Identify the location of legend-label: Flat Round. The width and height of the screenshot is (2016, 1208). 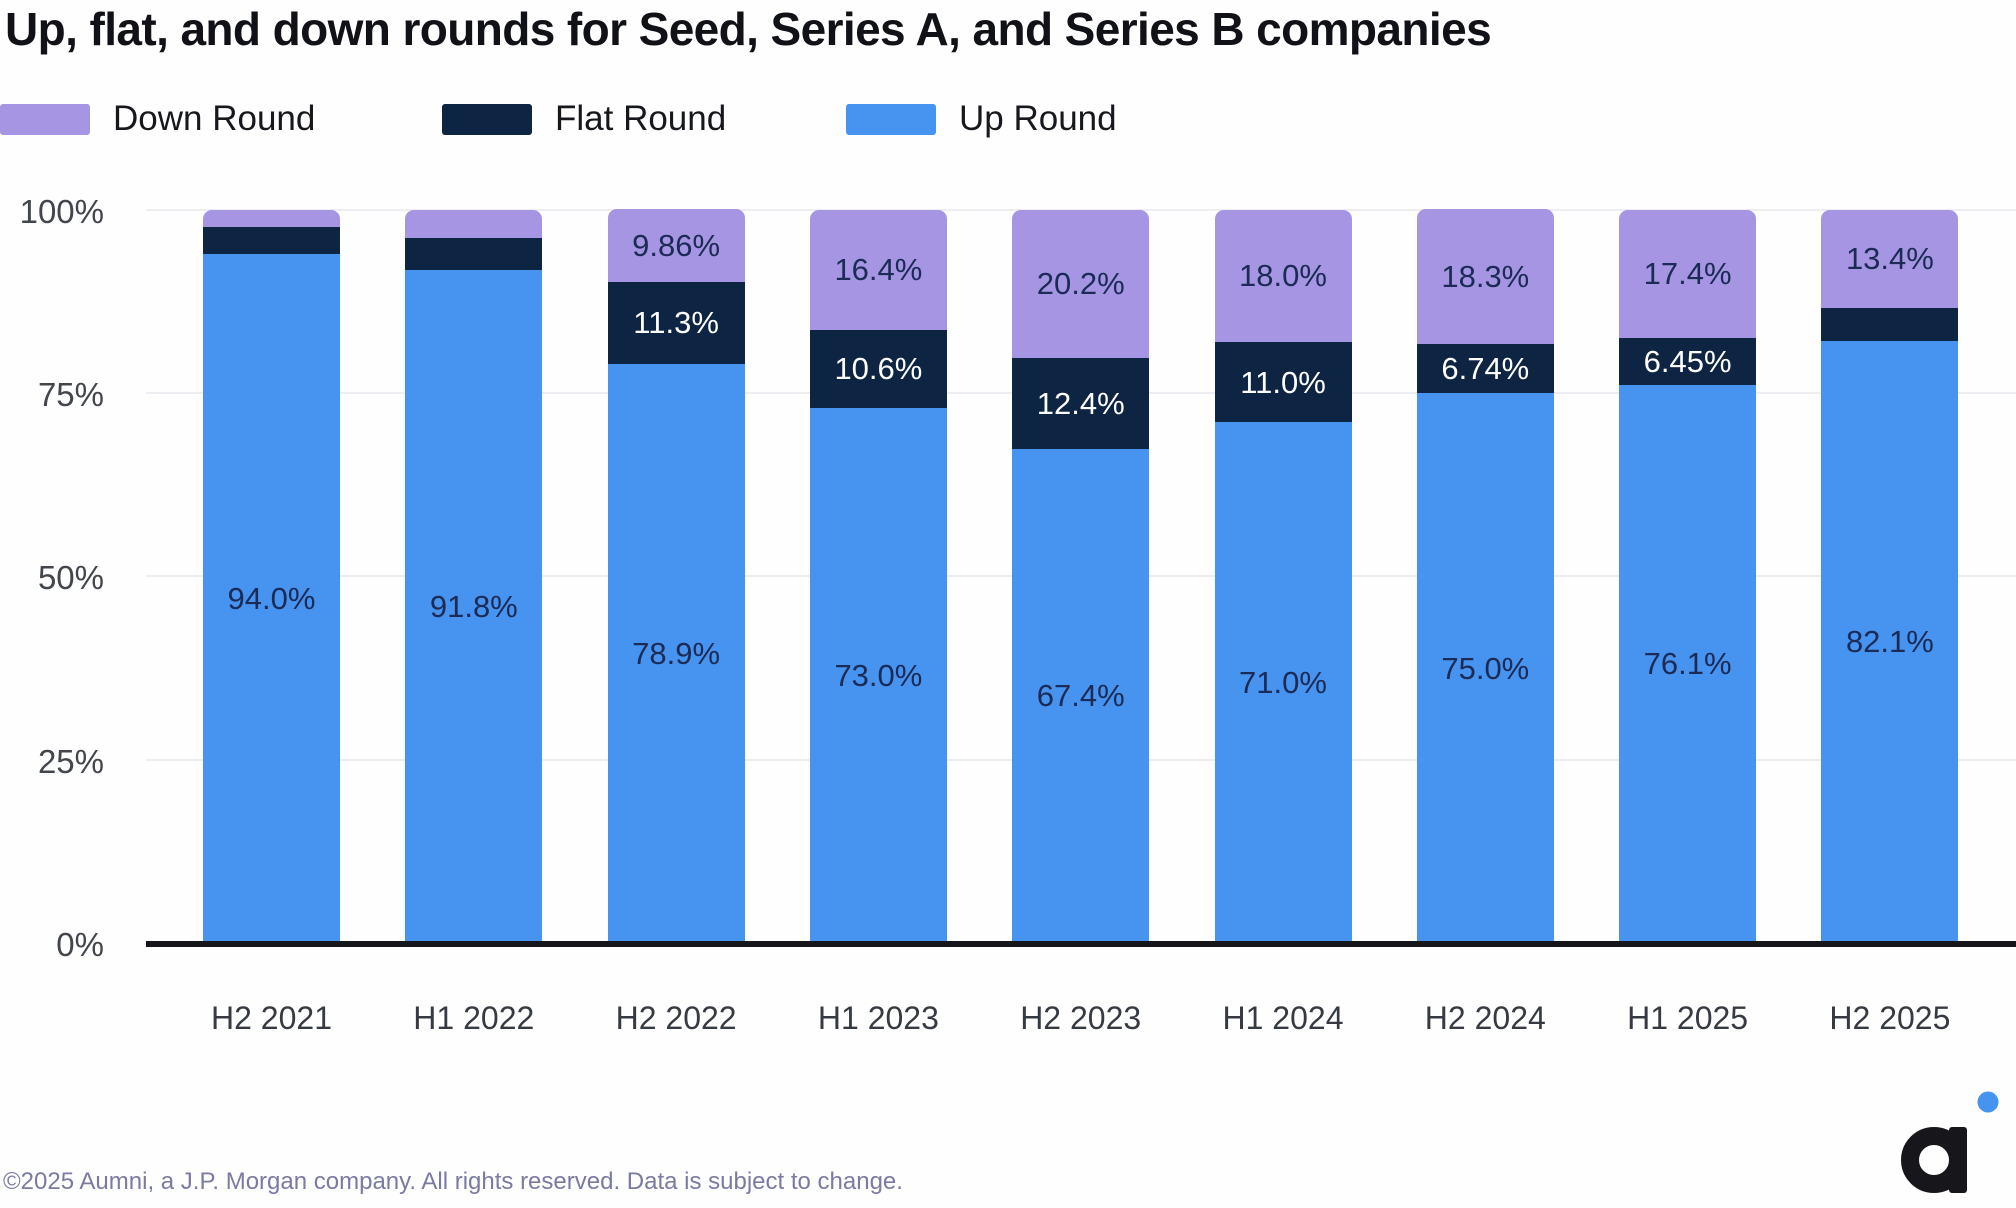
(641, 118).